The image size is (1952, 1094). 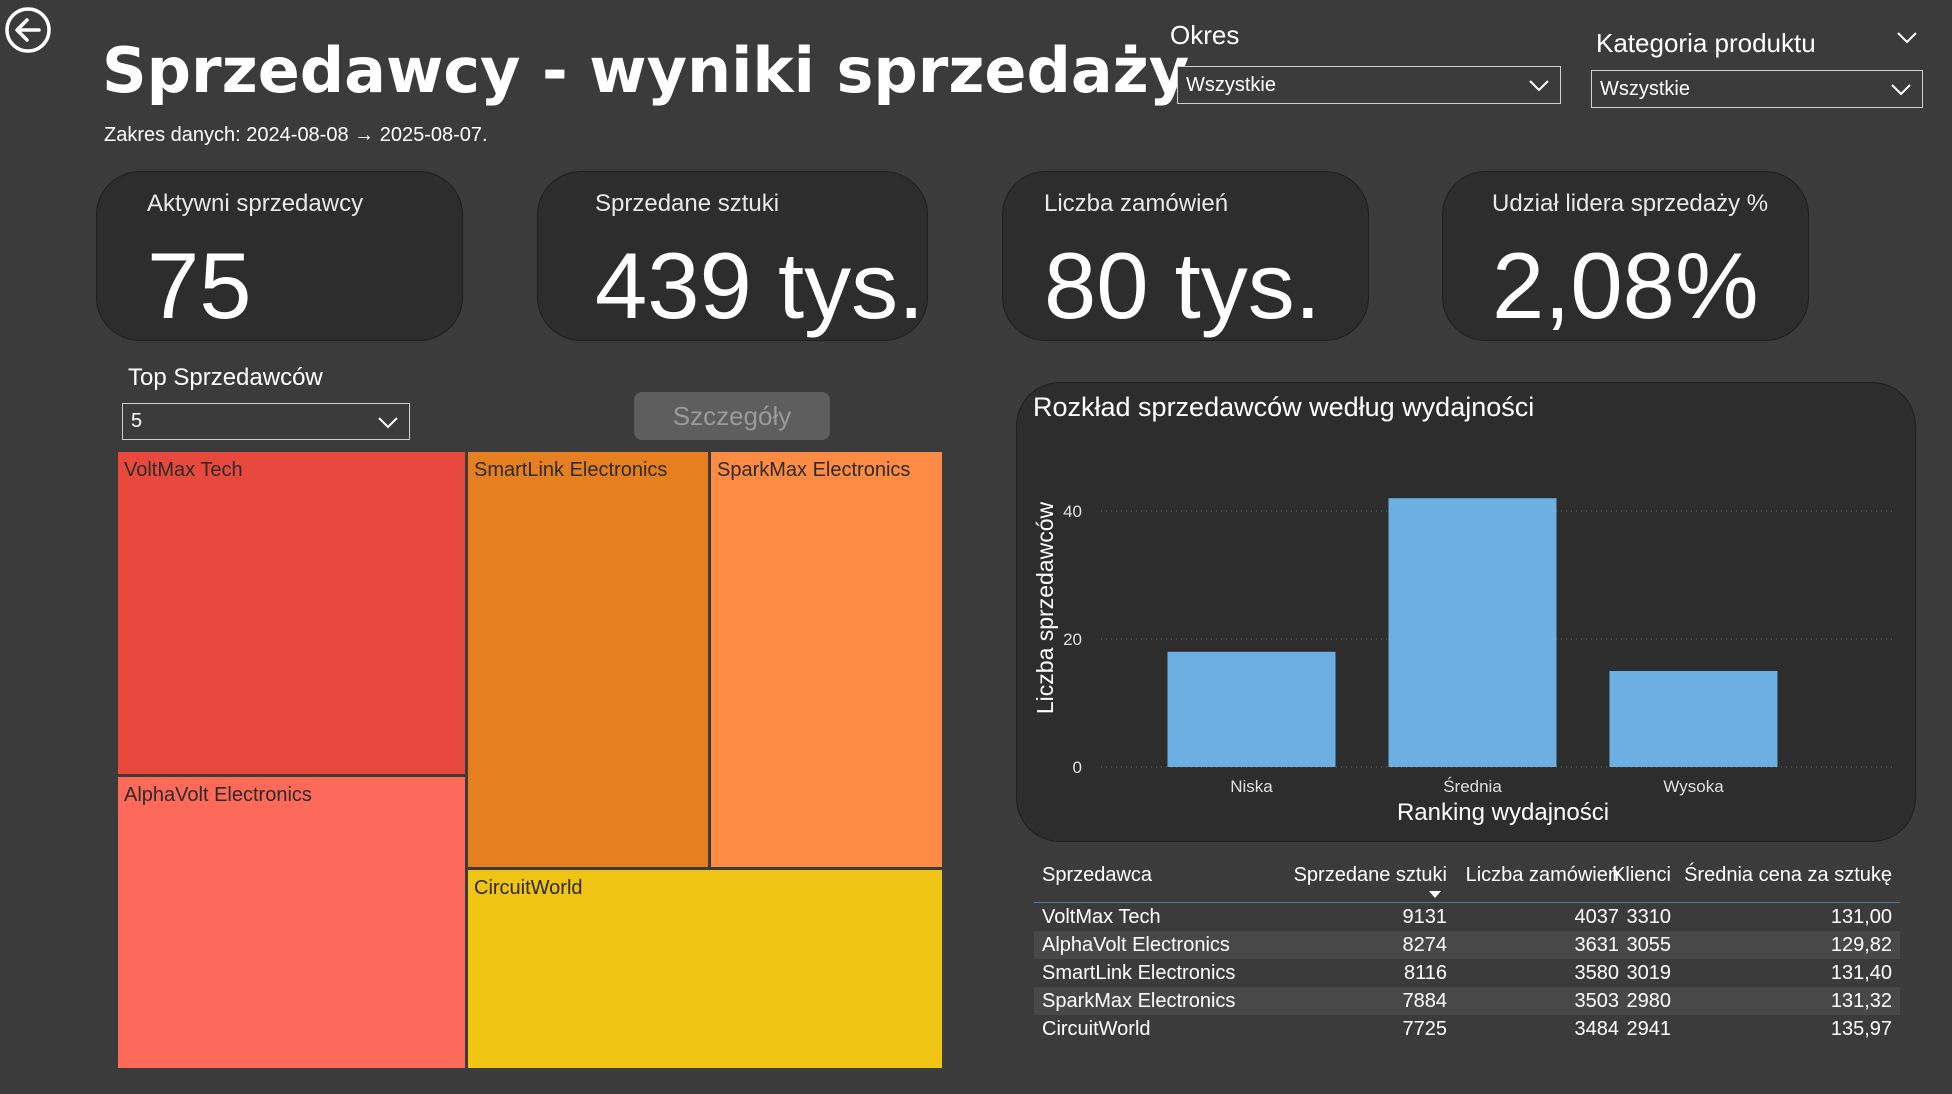 What do you see at coordinates (1649, 917) in the screenshot?
I see `table-cell: 3310` at bounding box center [1649, 917].